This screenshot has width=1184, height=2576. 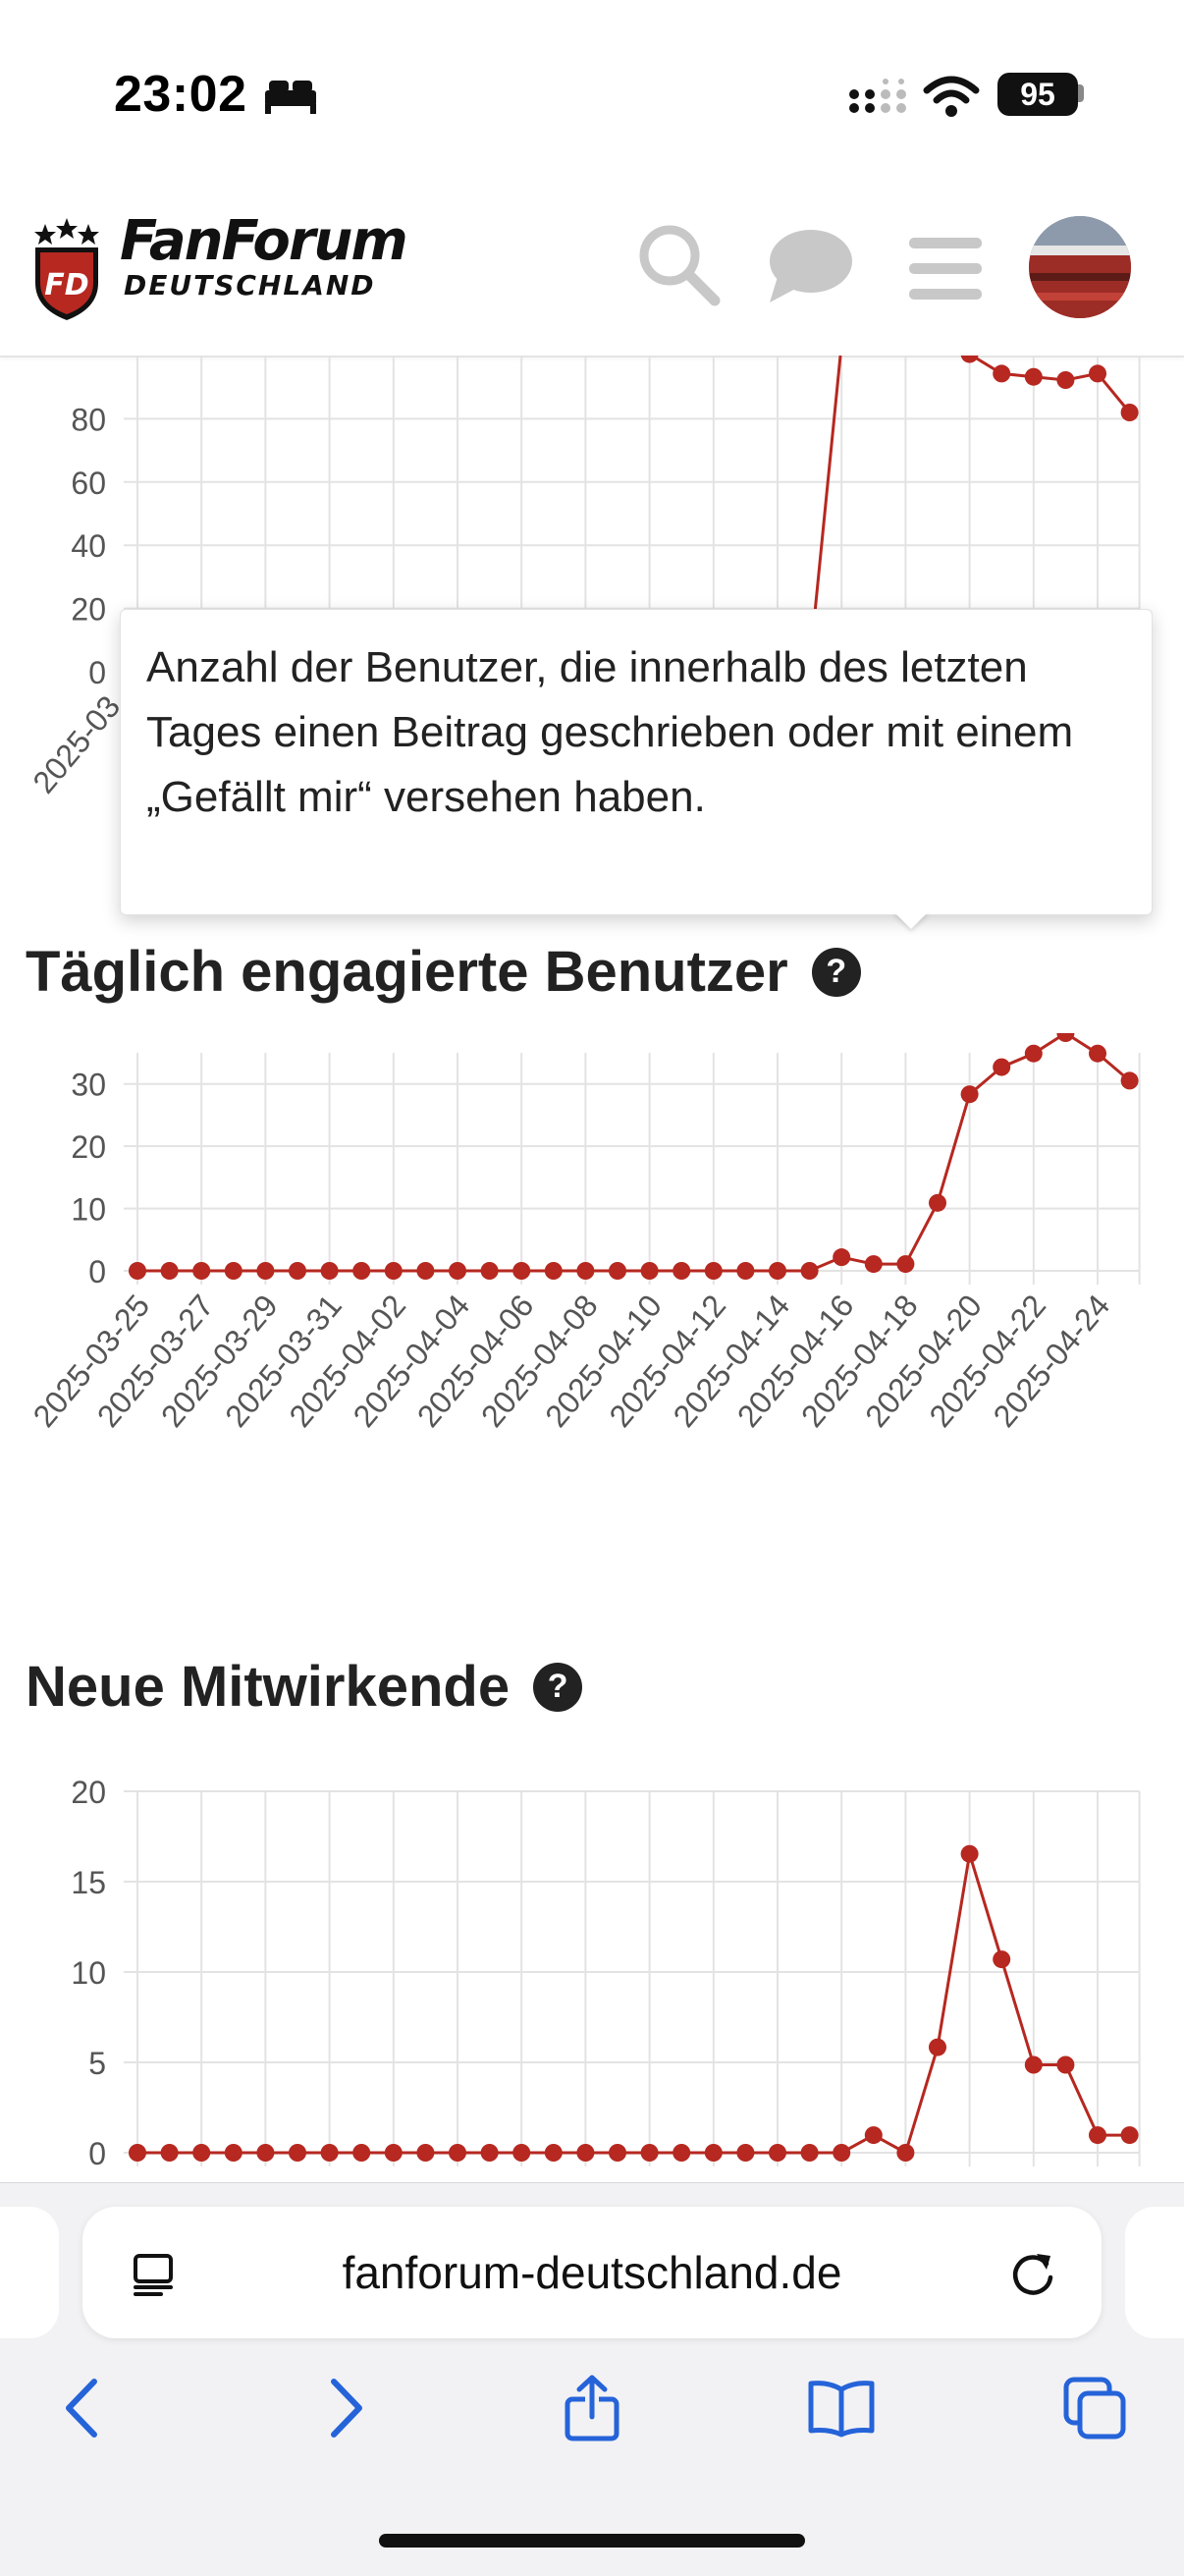 What do you see at coordinates (952, 97) in the screenshot?
I see `wifi-icon` at bounding box center [952, 97].